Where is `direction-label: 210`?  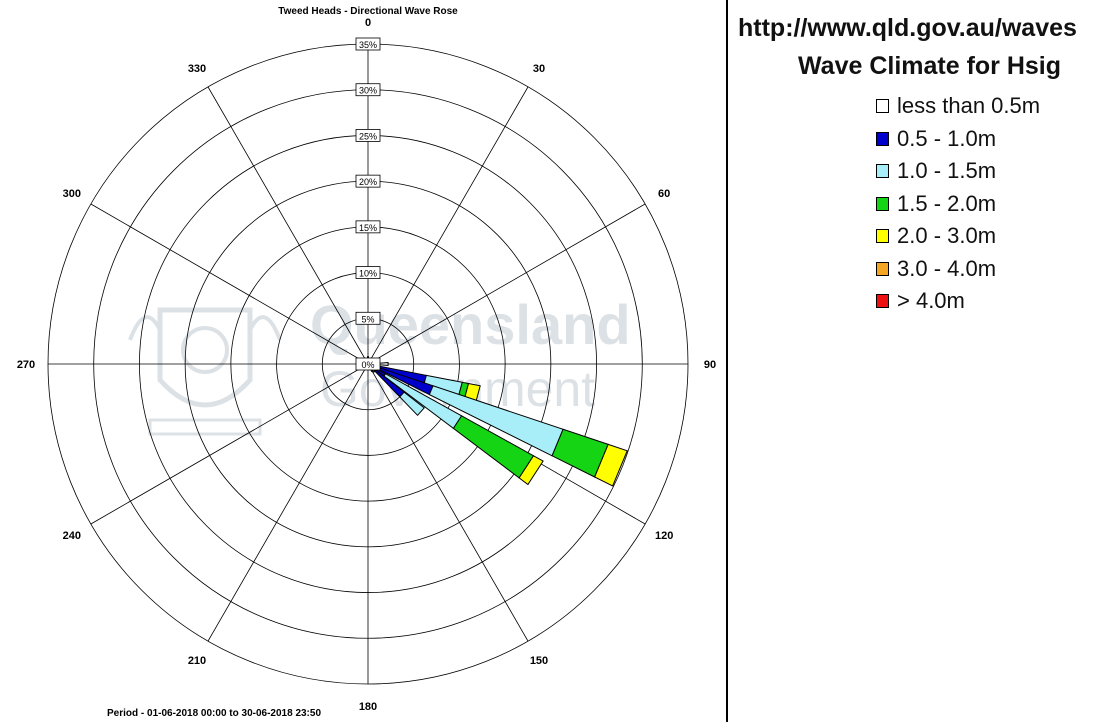 direction-label: 210 is located at coordinates (197, 661).